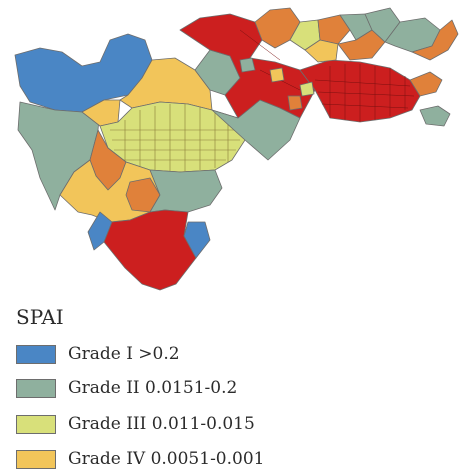  Describe the element at coordinates (153, 388) in the screenshot. I see `legend-label-grade-2: Grade II 0.0151-0.2` at that location.